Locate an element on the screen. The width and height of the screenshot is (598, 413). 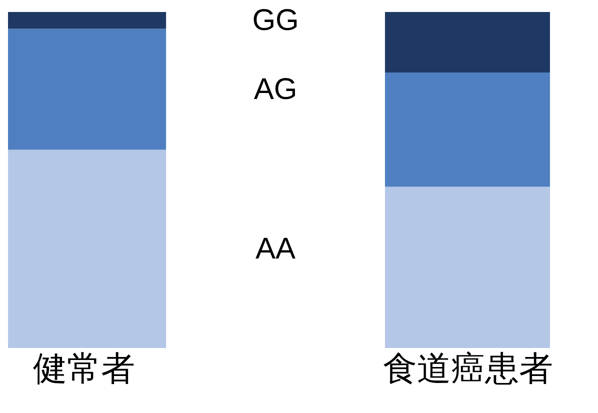
text: AG is located at coordinates (276, 89).